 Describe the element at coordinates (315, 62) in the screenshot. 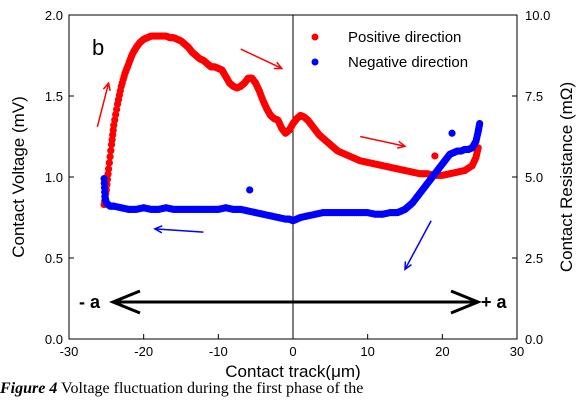

I see `legend-marker-negative` at that location.